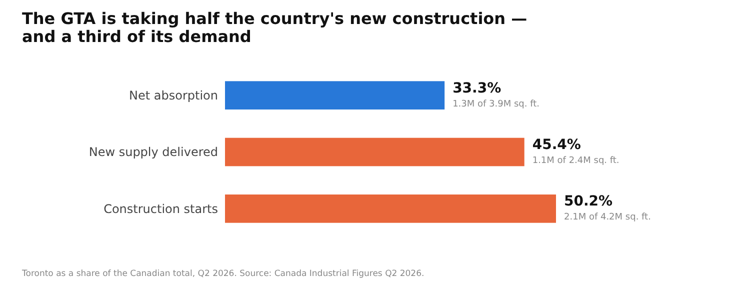 The height and width of the screenshot is (284, 750). What do you see at coordinates (477, 88) in the screenshot?
I see `data-label: 33.3%` at bounding box center [477, 88].